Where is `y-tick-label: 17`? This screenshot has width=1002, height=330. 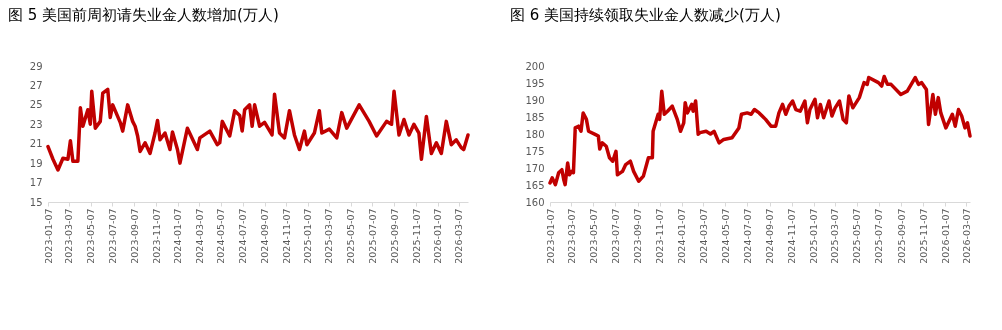 y-tick-label: 17 is located at coordinates (36, 183).